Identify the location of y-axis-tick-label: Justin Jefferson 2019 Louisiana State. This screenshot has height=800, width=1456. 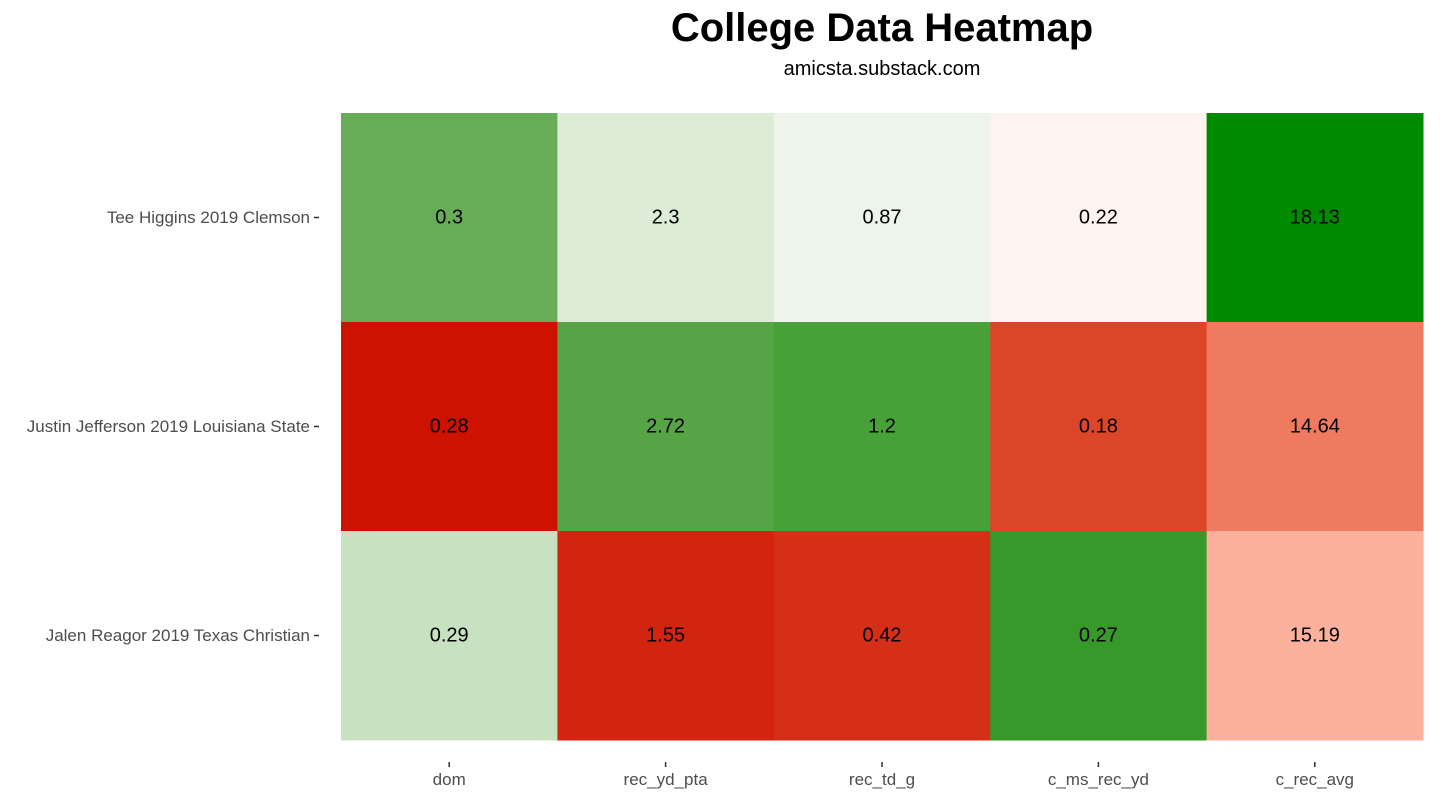
(168, 426).